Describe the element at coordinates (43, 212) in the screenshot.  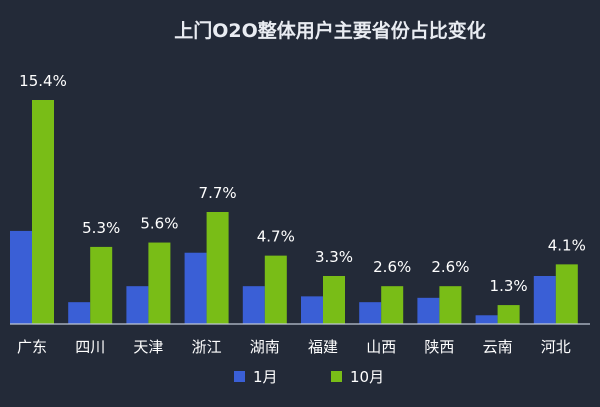
I see `bar-广东-10月` at that location.